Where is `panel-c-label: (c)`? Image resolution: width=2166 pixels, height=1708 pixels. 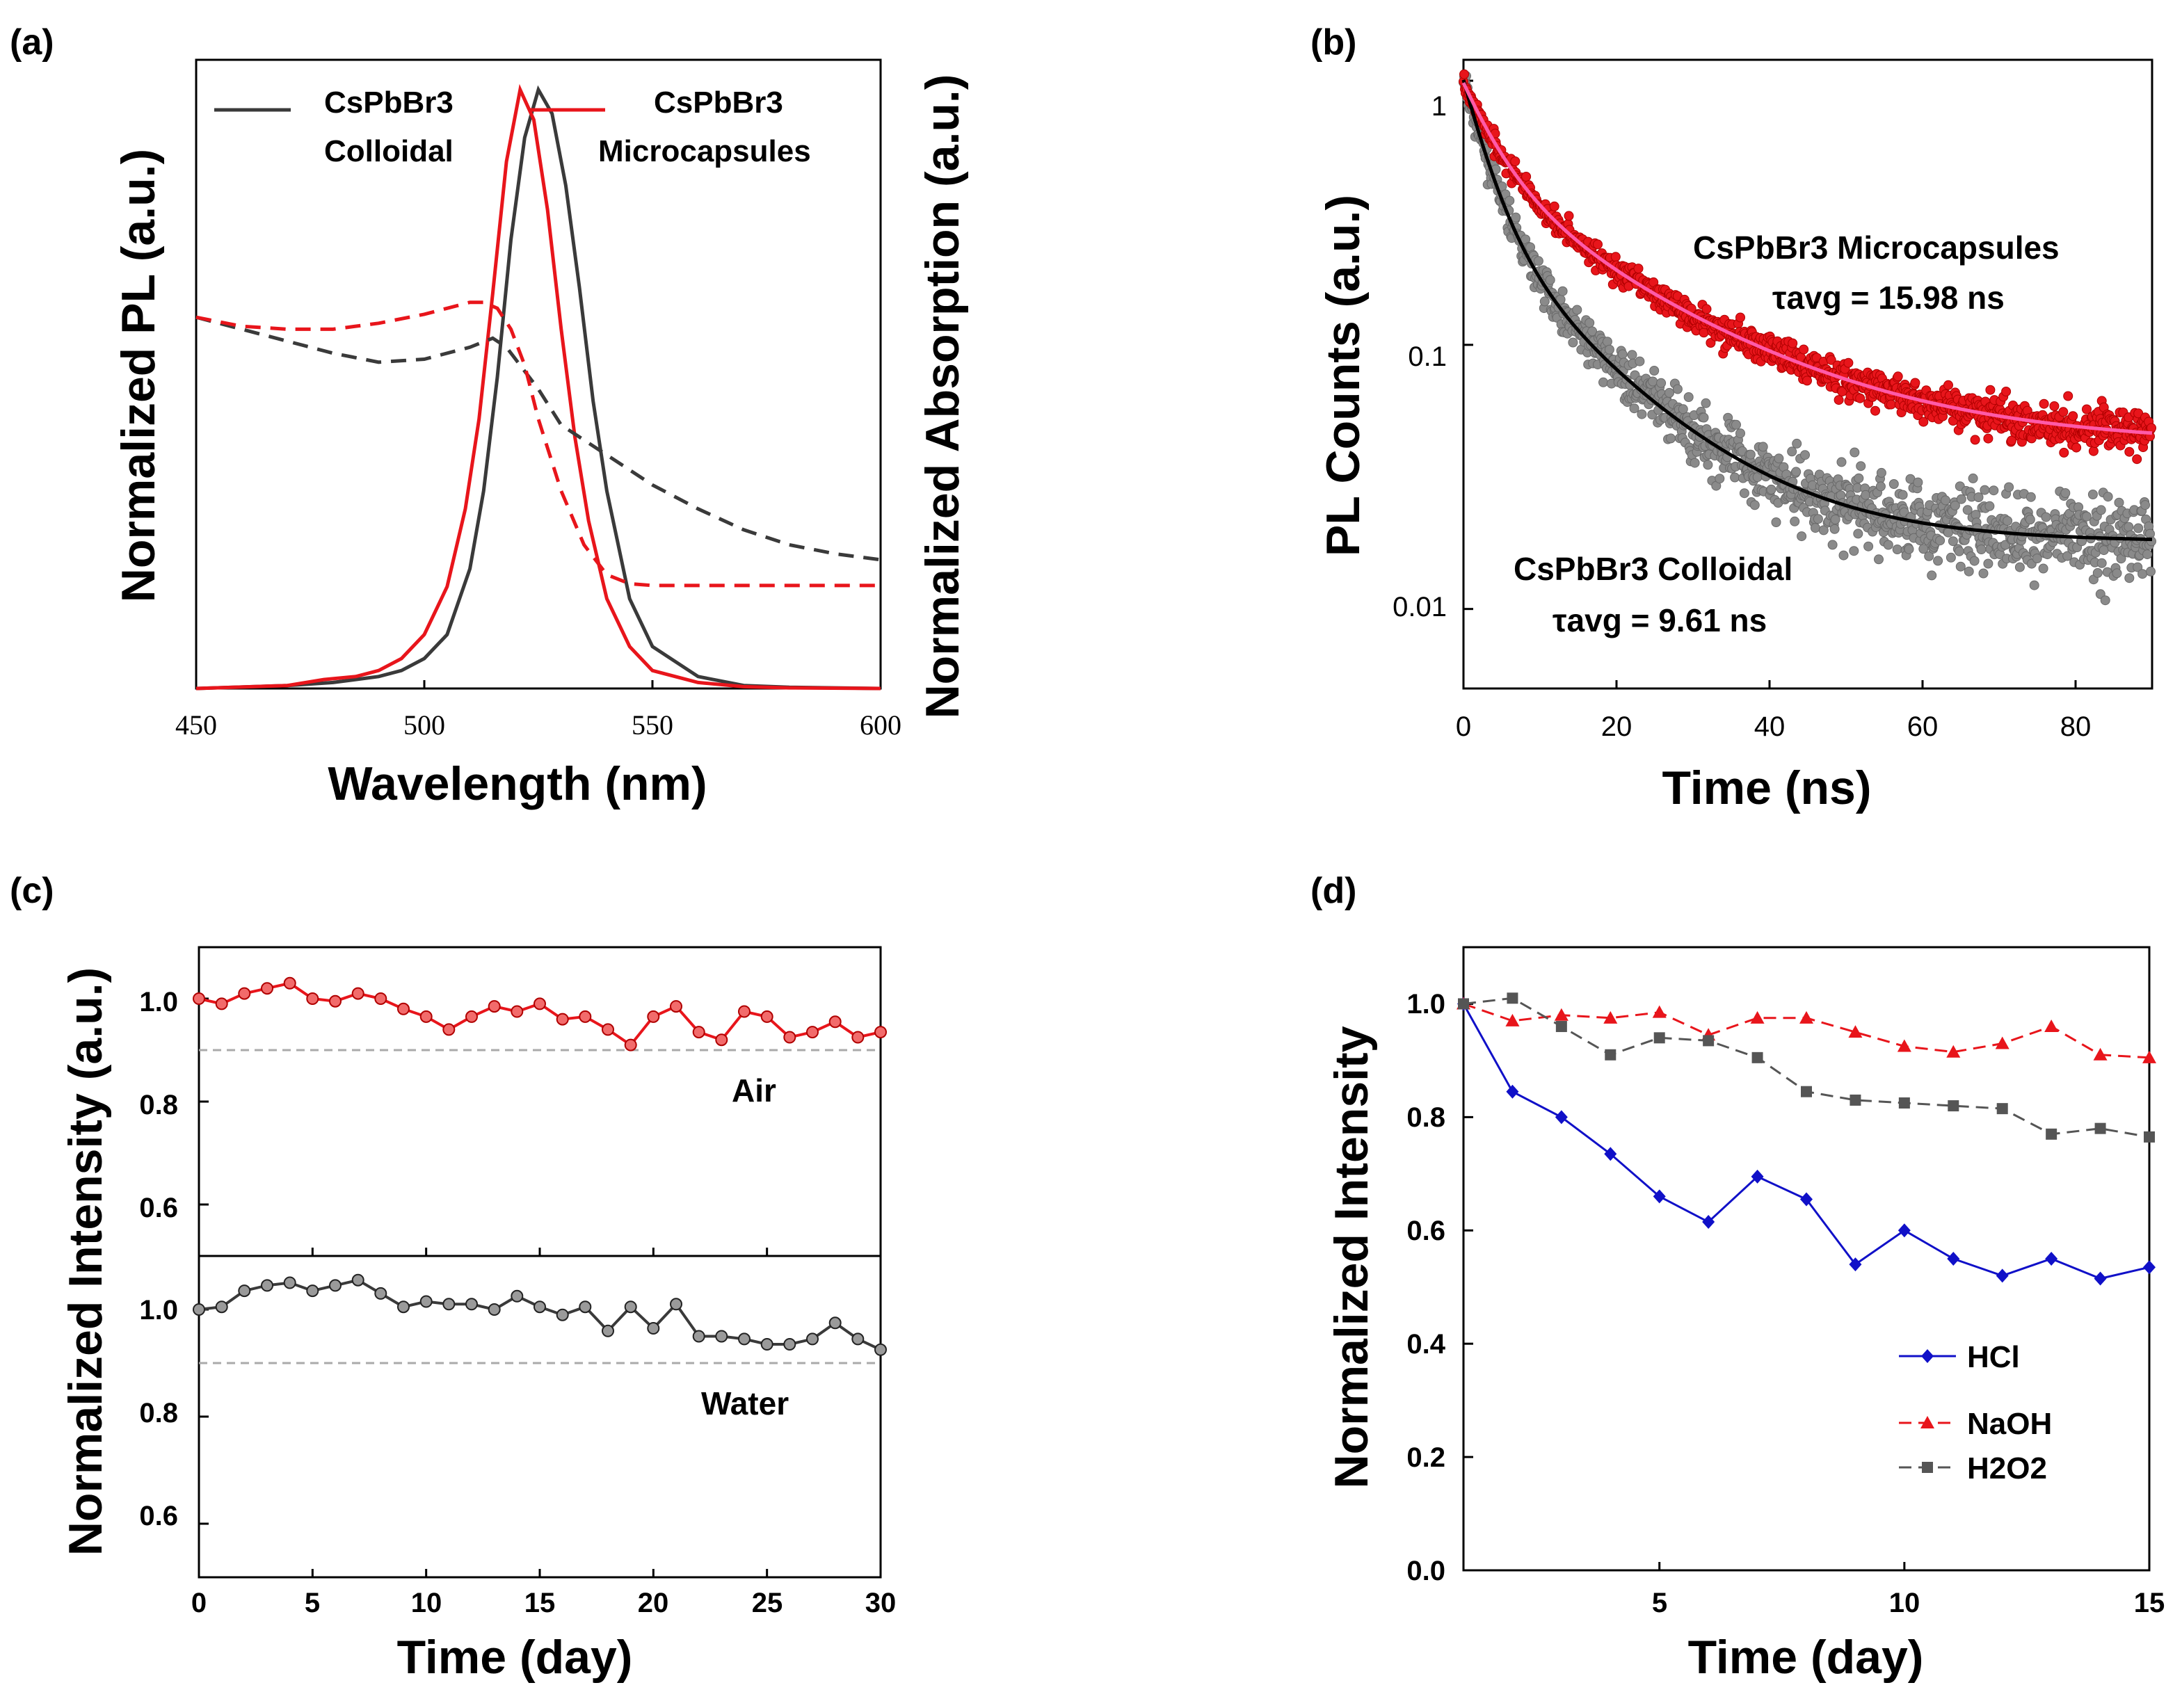
panel-c-label: (c) is located at coordinates (32, 891).